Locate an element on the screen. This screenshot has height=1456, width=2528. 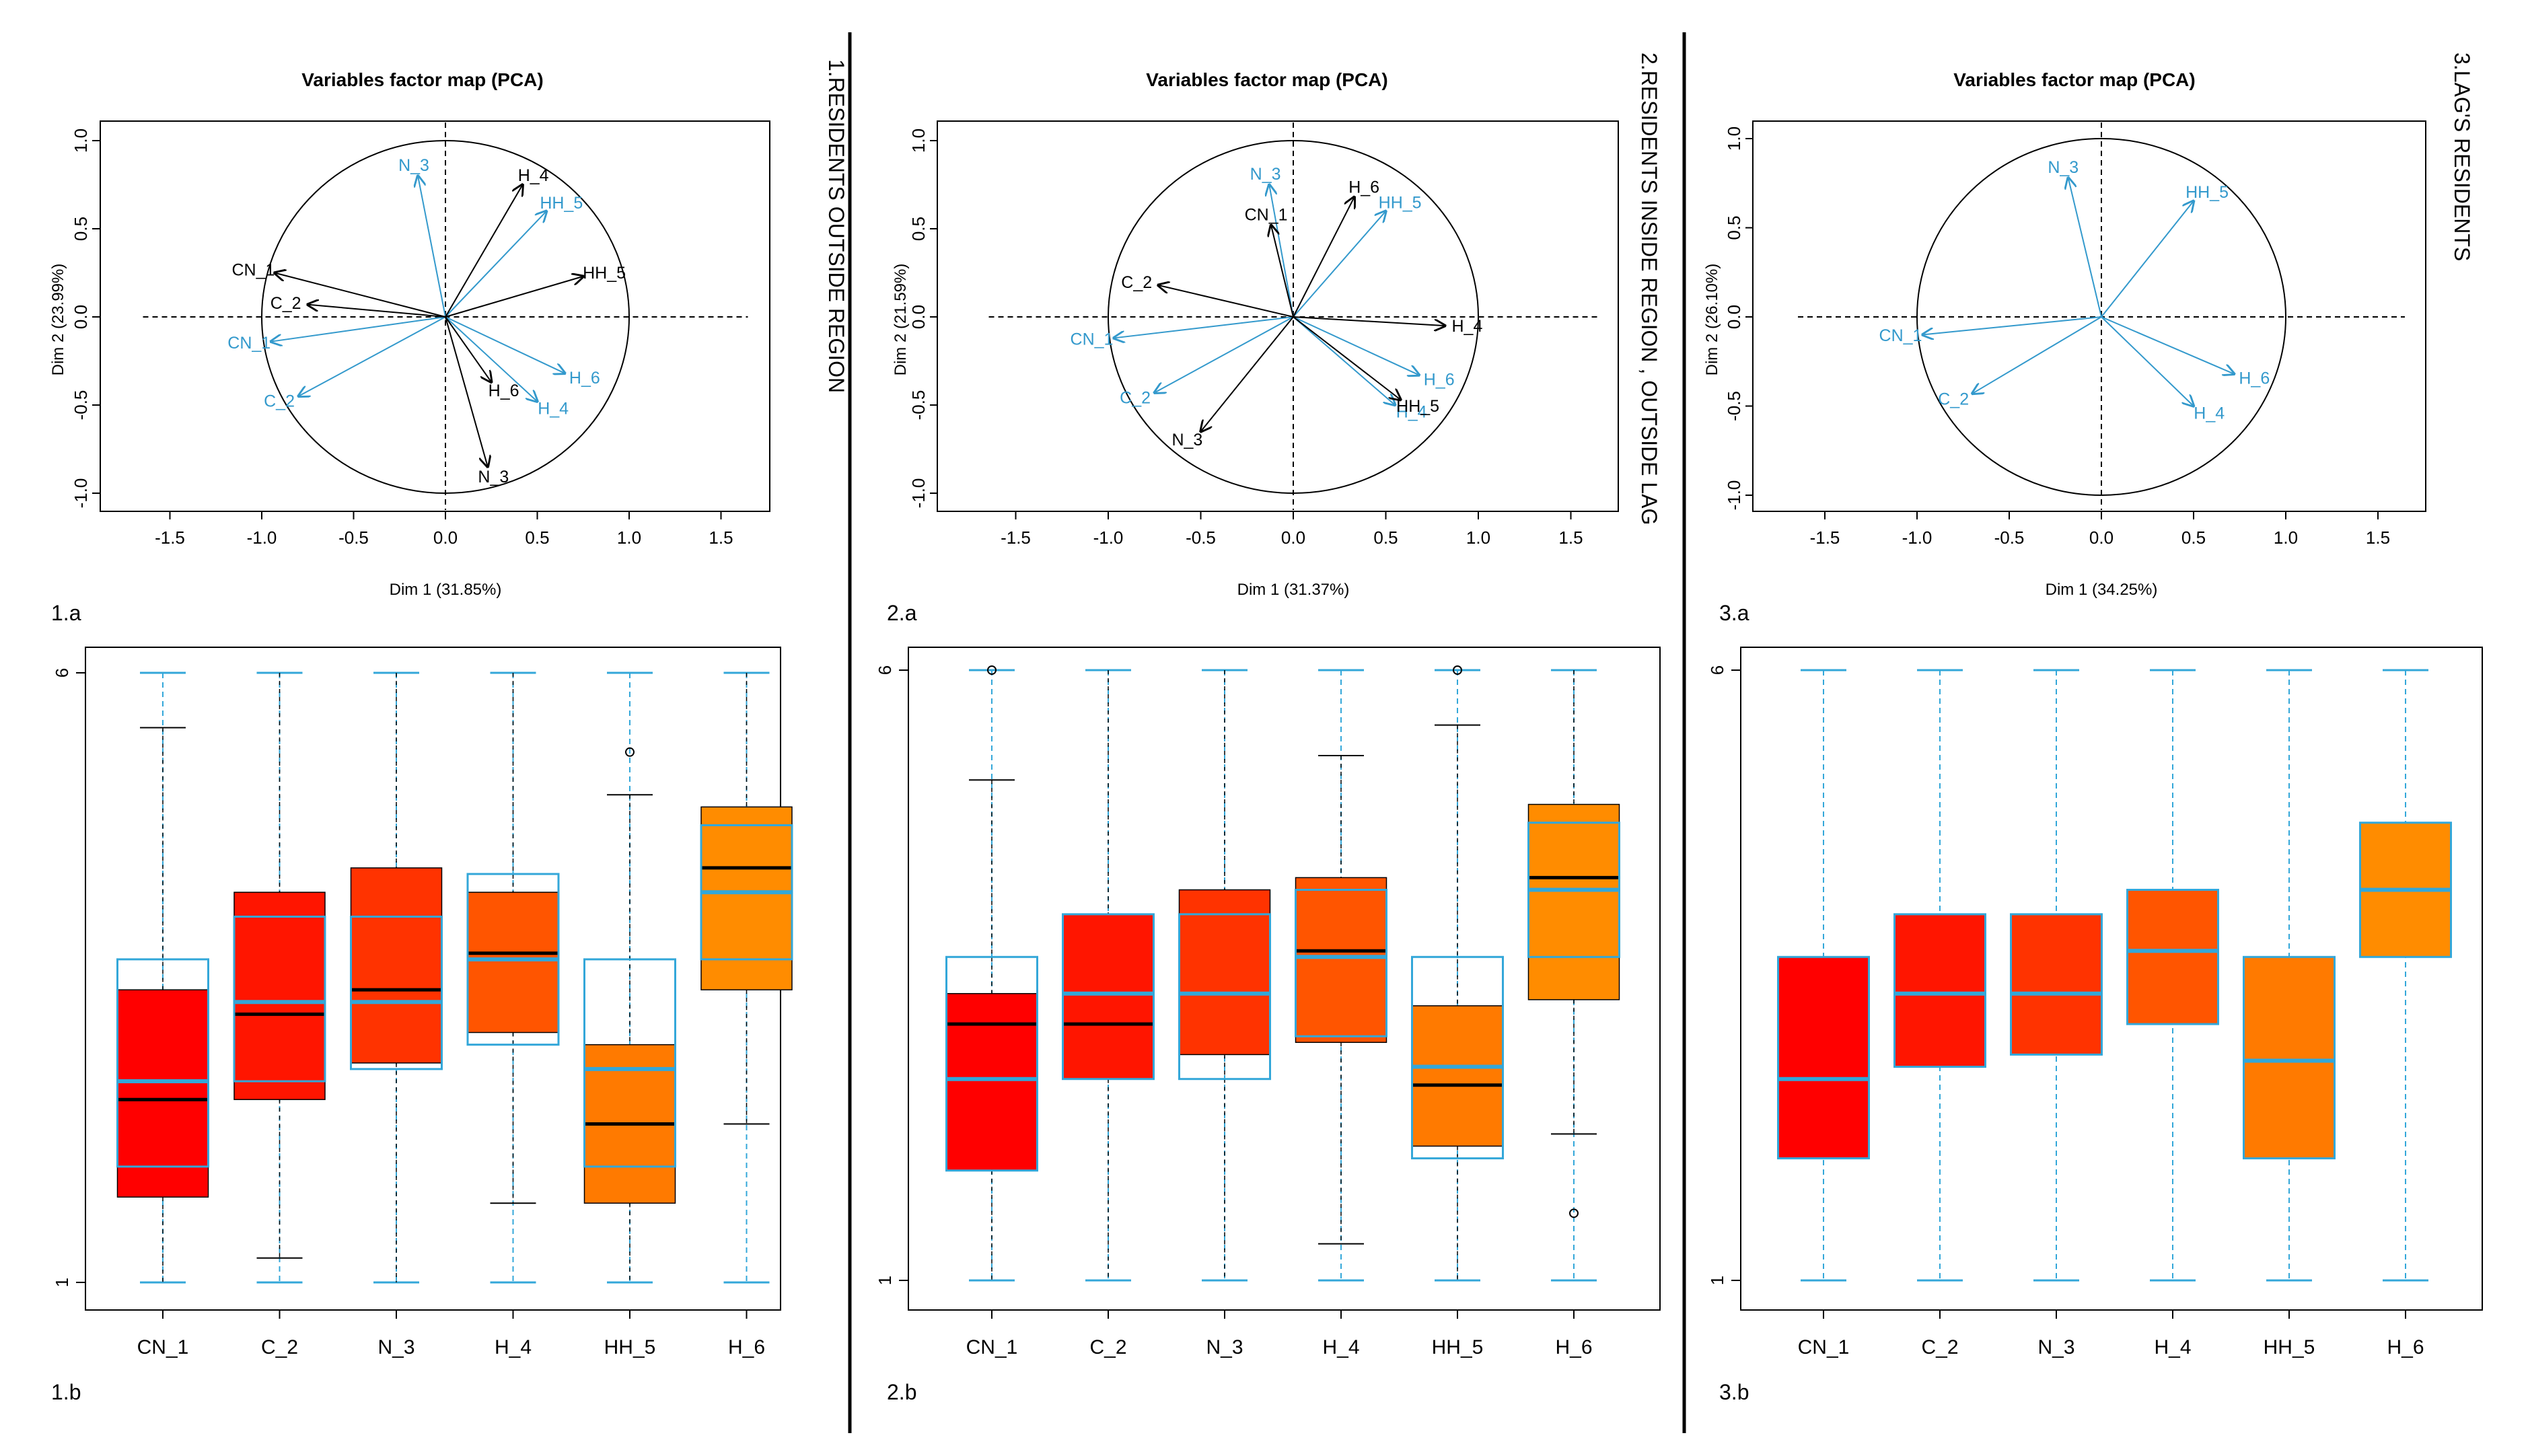
black-vector-label: C_2 is located at coordinates (285, 303).